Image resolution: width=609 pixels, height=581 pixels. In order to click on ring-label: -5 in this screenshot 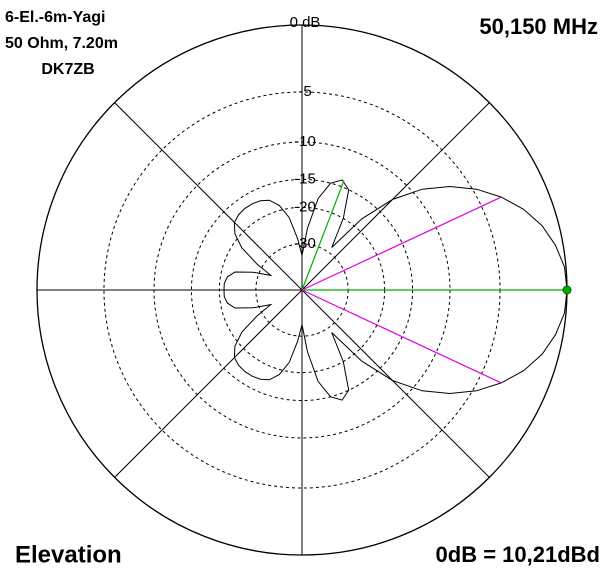, I will do `click(304, 91)`.